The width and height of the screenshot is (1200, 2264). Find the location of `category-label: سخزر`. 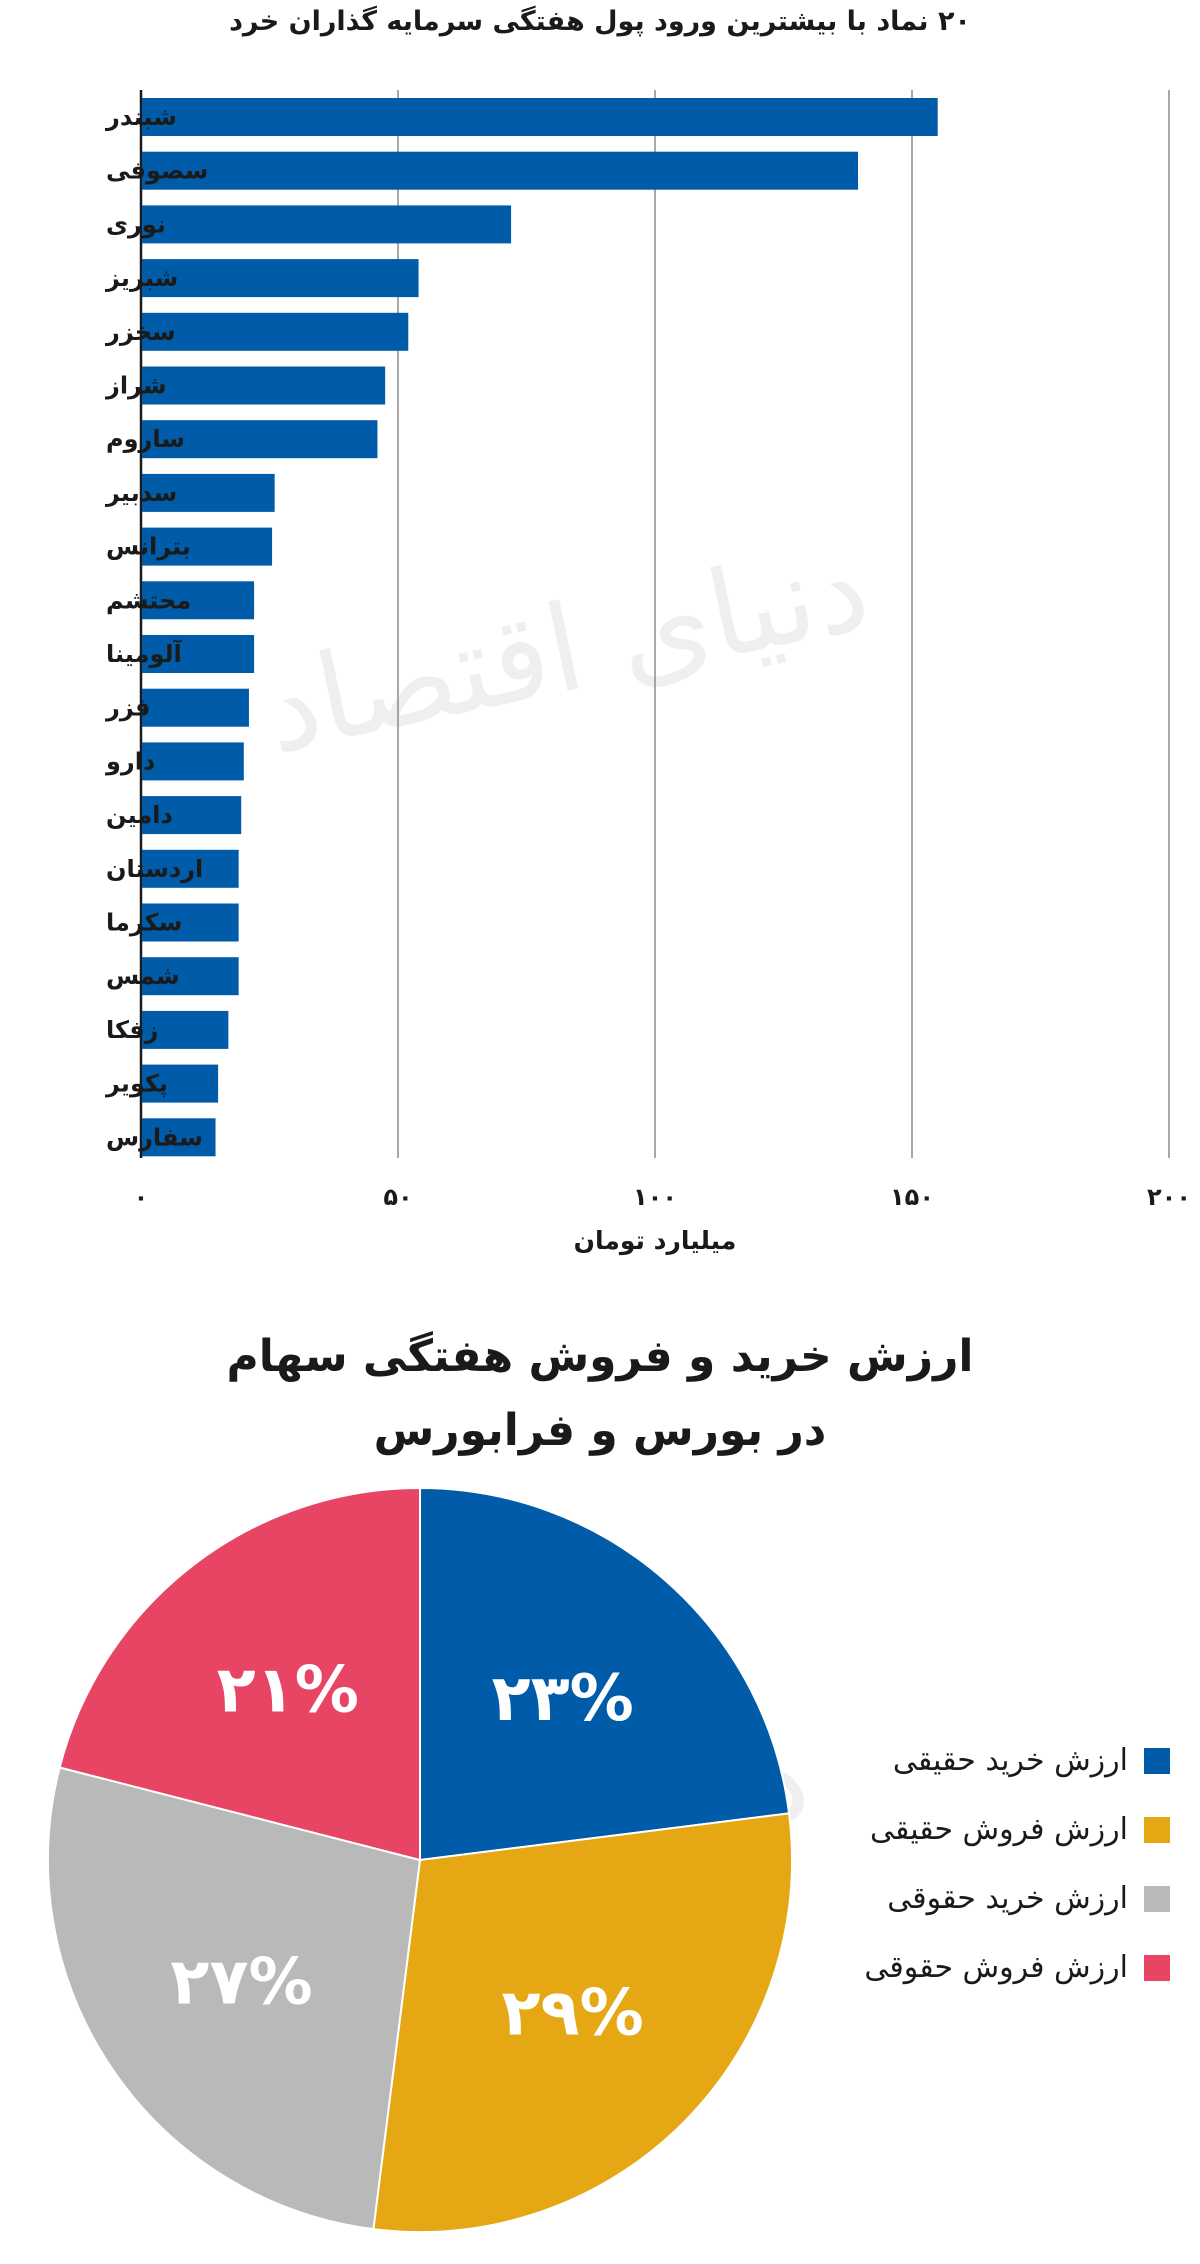

category-label: سخزر is located at coordinates (140, 332).